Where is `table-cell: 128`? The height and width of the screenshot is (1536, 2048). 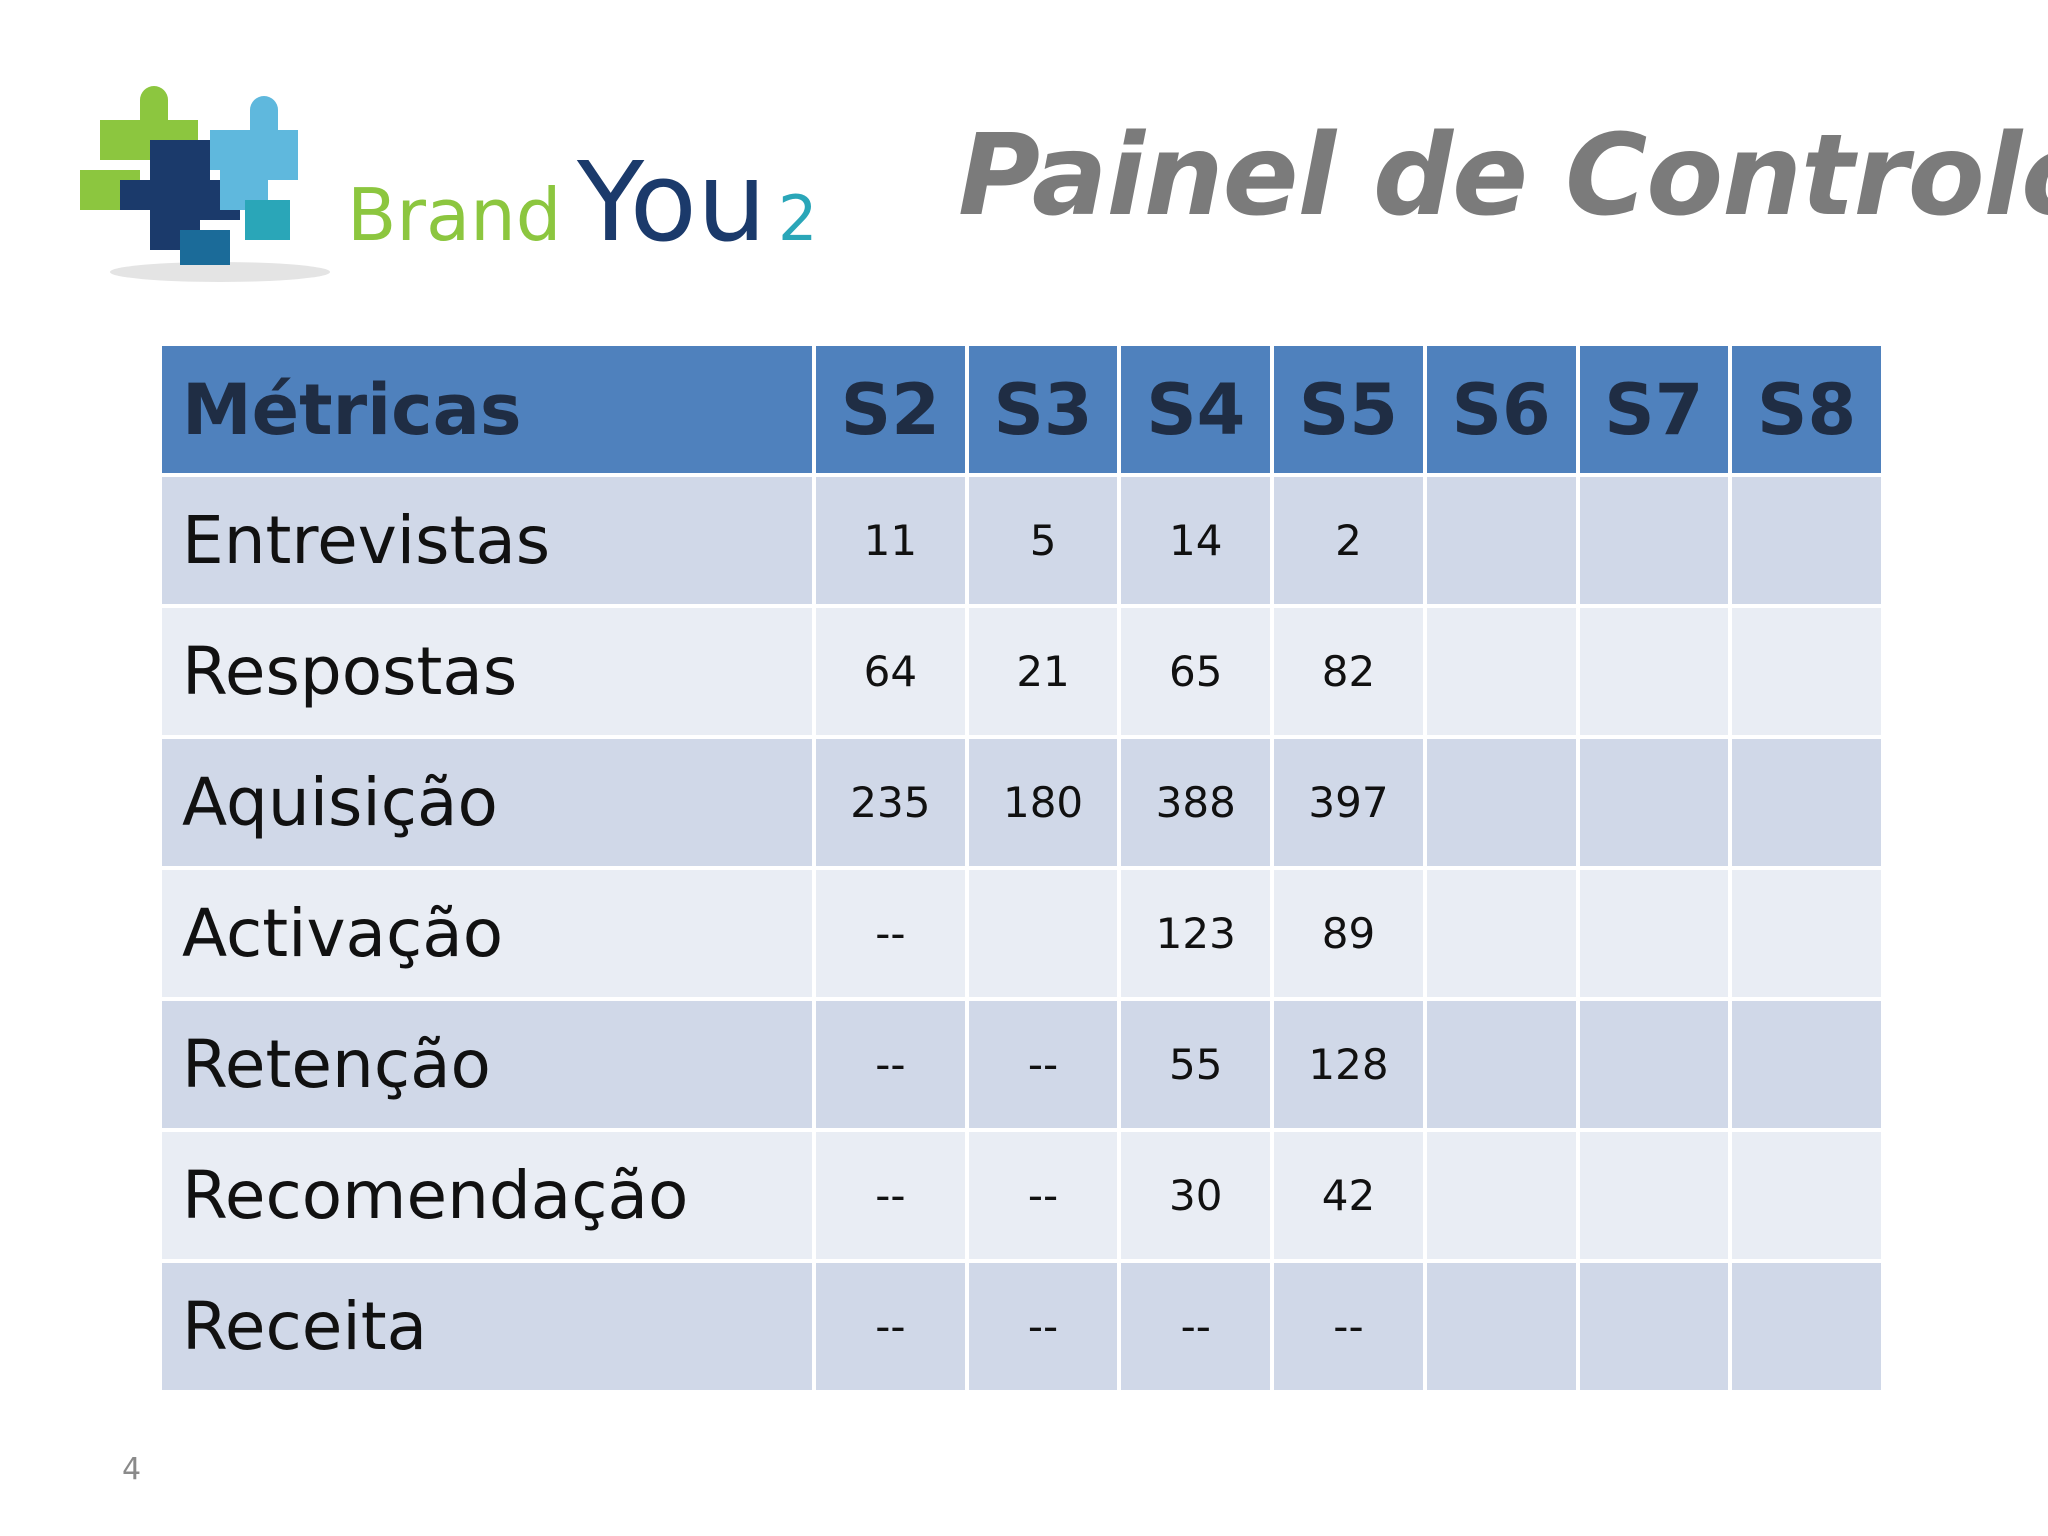 table-cell: 128 is located at coordinates (1348, 1064).